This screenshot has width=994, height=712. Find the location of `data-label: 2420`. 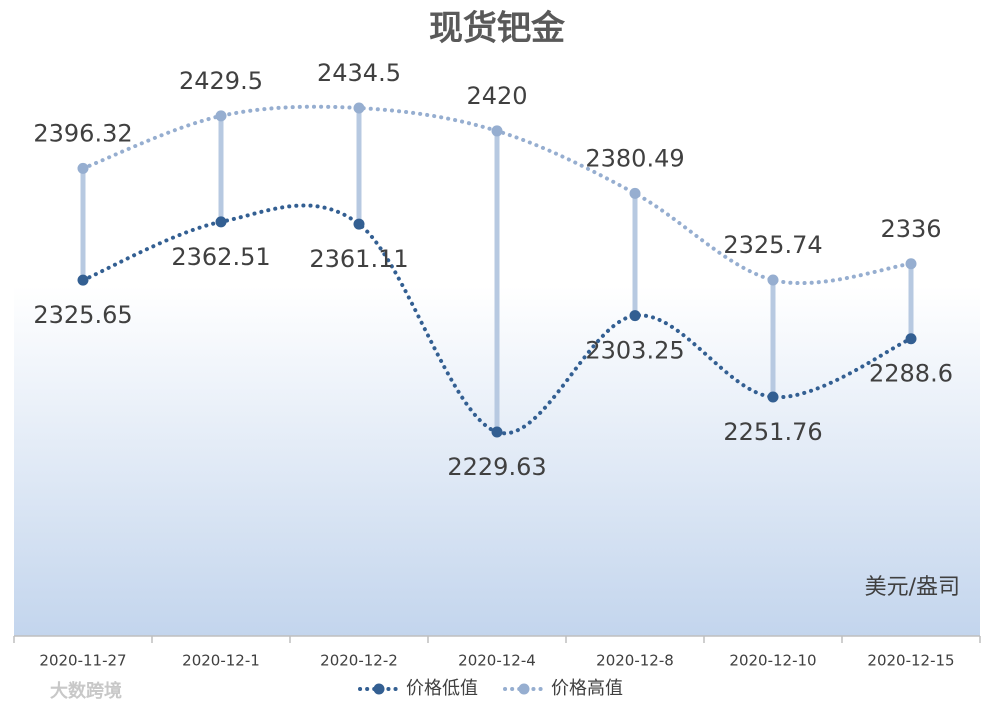

data-label: 2420 is located at coordinates (496, 96).